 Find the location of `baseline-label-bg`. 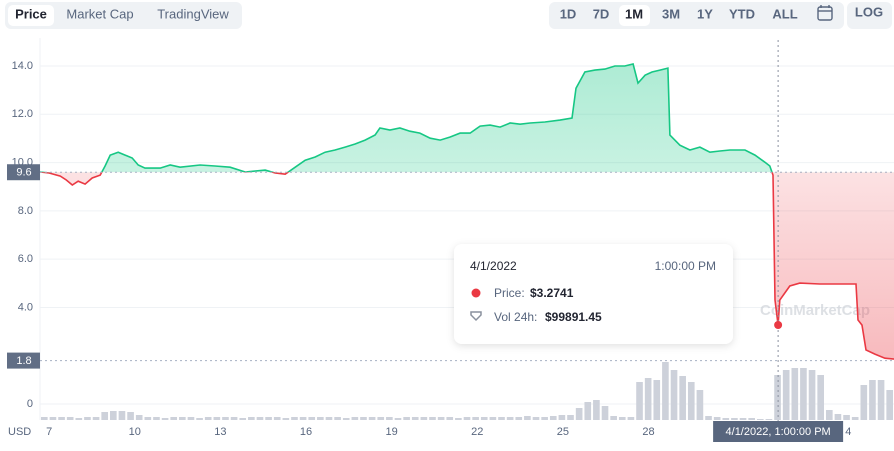

baseline-label-bg is located at coordinates (23, 172).